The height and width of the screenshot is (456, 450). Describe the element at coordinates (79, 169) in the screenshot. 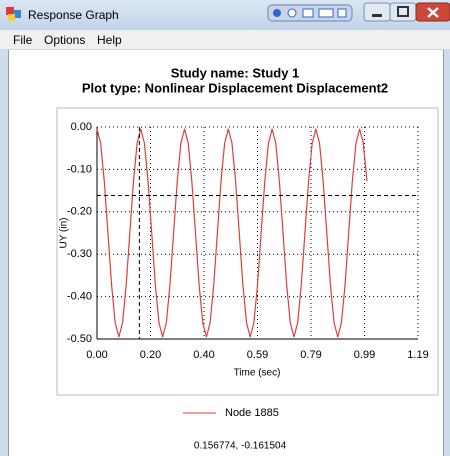

I see `y-tick-label: -0.10` at that location.